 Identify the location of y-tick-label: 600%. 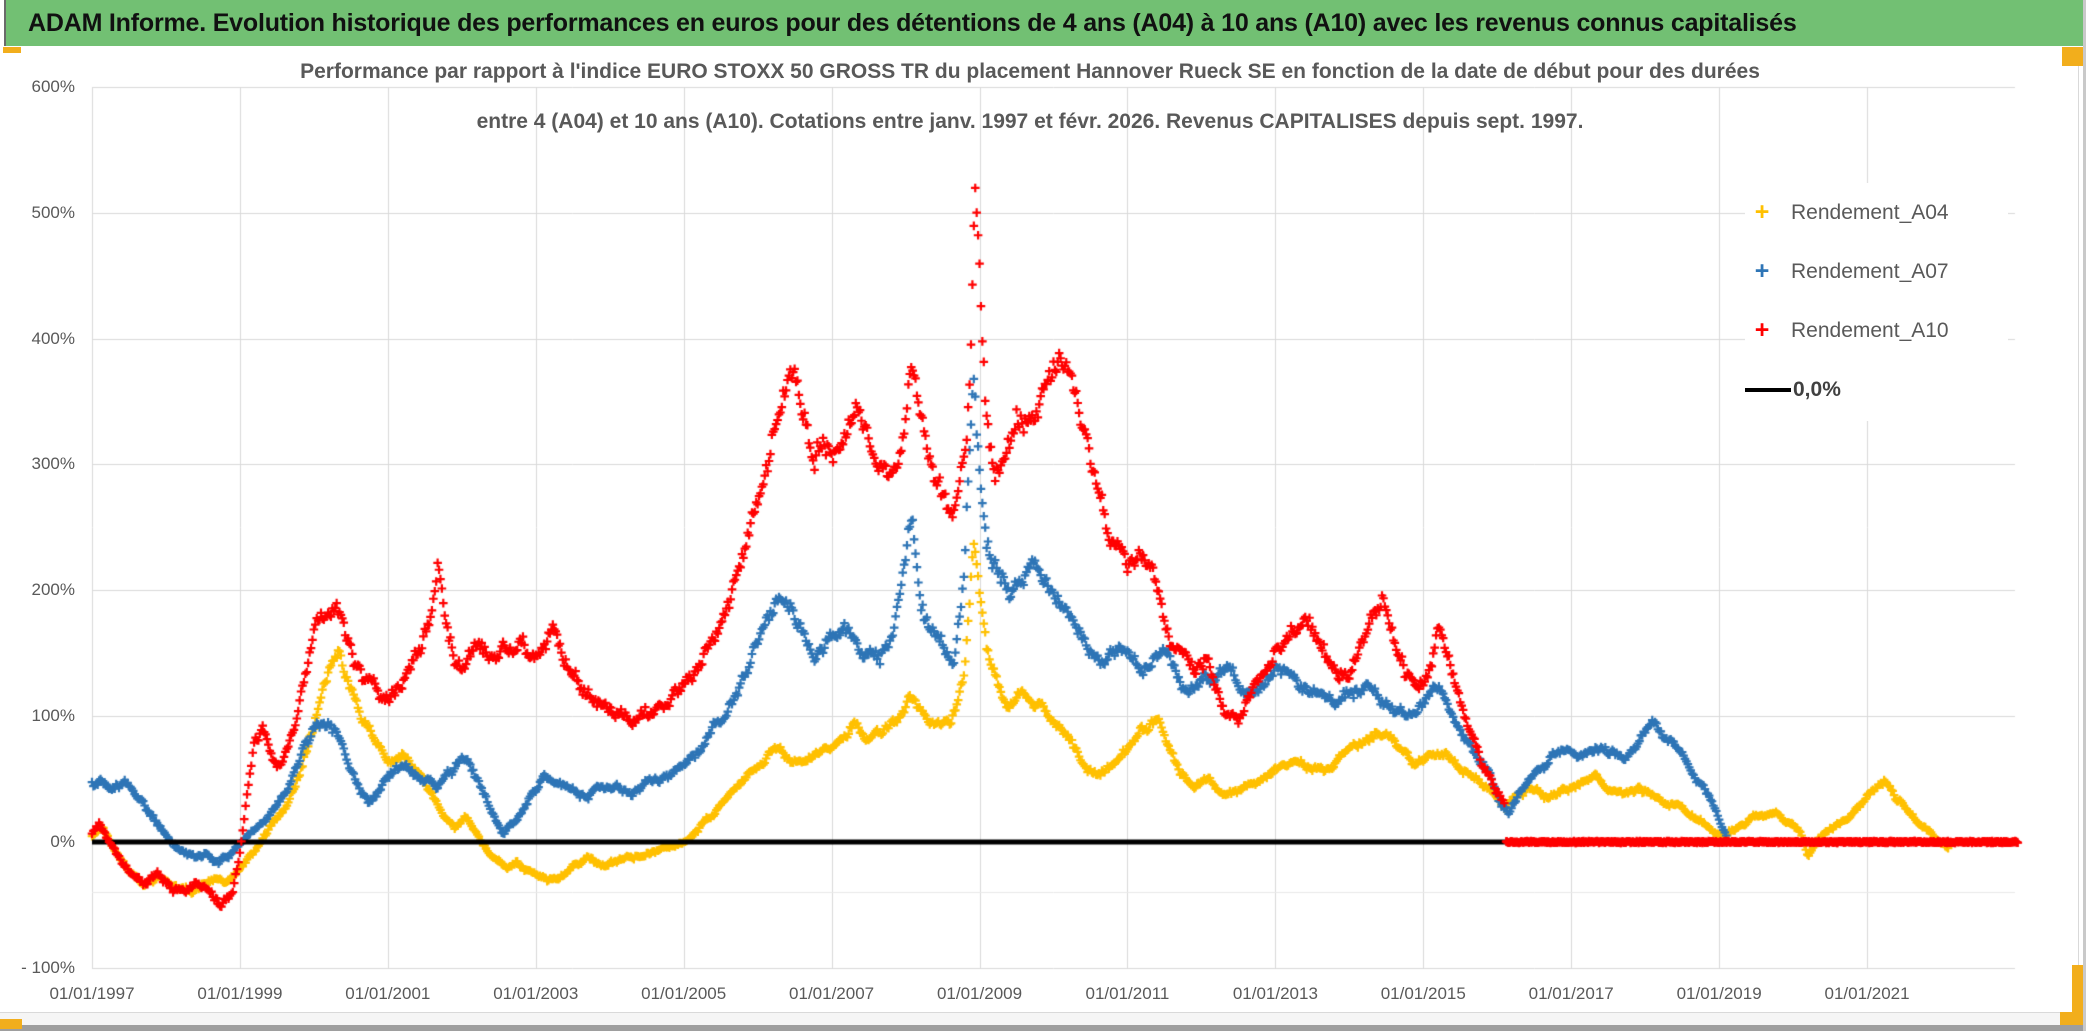
(53, 86).